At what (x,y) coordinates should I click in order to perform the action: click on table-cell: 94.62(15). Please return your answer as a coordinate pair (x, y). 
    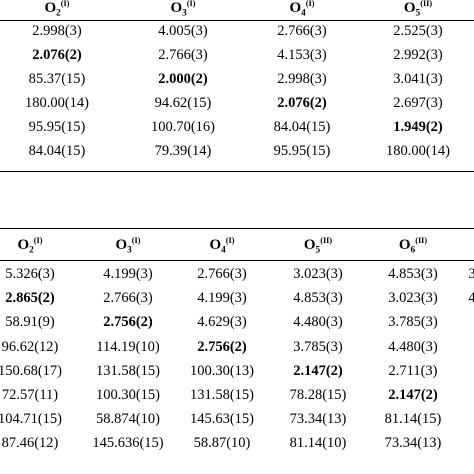
    Looking at the image, I should click on (183, 103).